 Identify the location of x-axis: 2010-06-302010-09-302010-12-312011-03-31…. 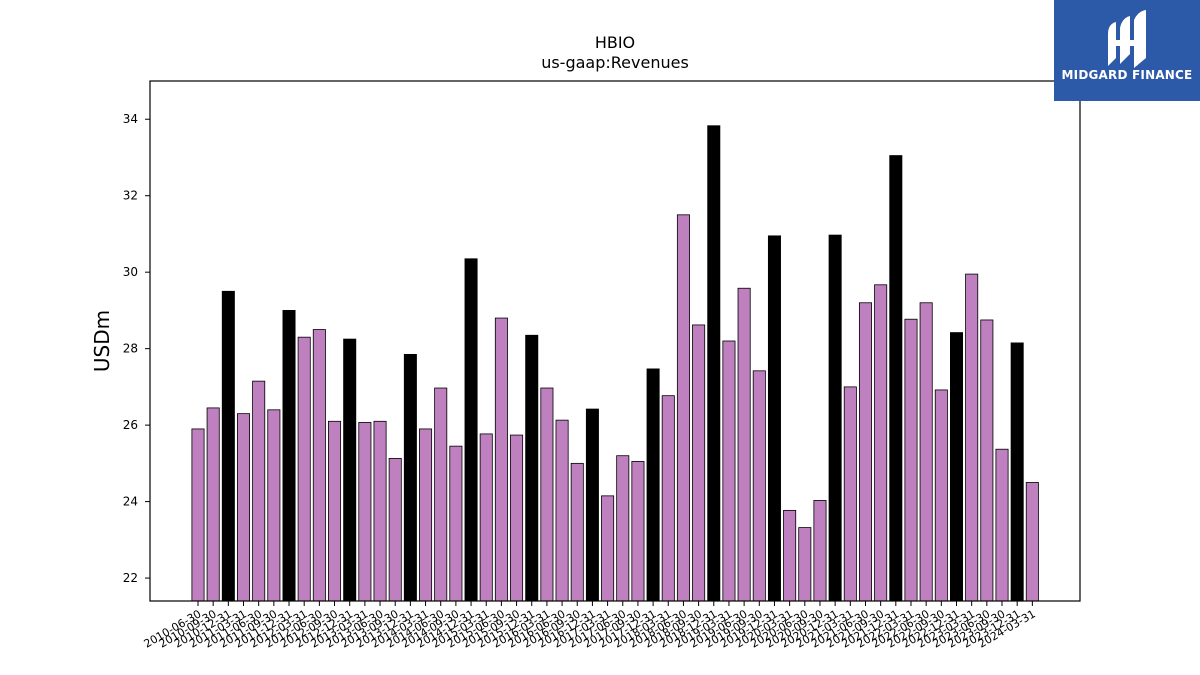
(590, 626).